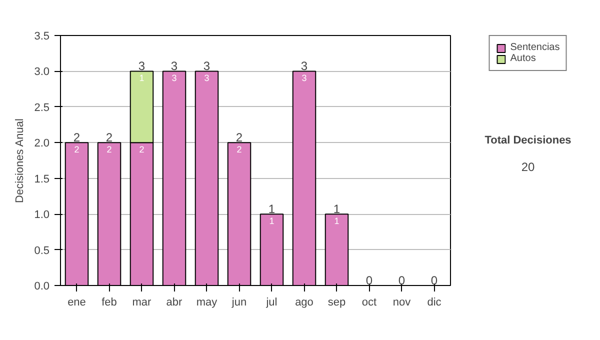  What do you see at coordinates (42, 144) in the screenshot?
I see `y-tick-label: 2.0` at bounding box center [42, 144].